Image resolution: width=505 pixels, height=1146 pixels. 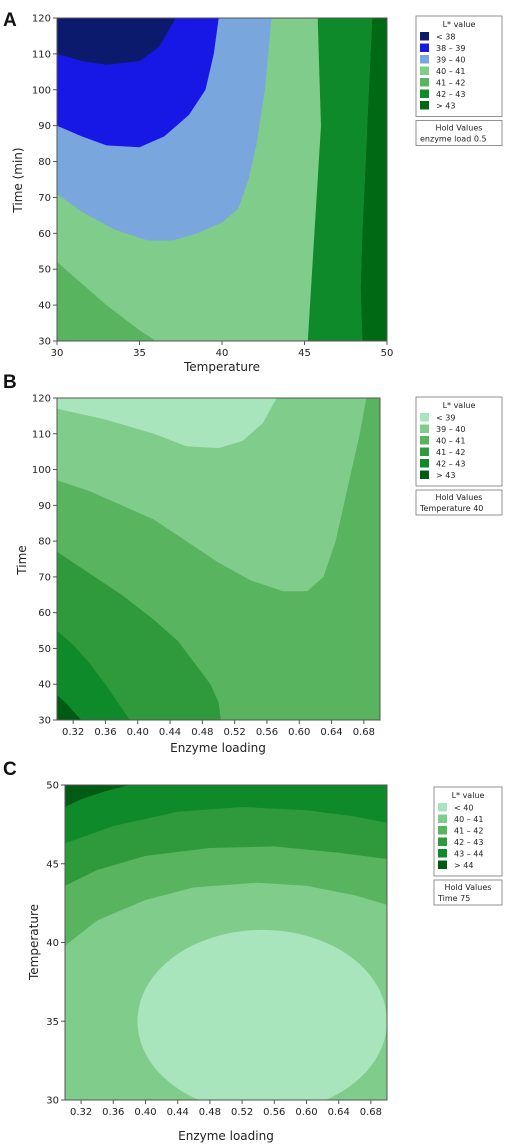 What do you see at coordinates (34, 942) in the screenshot?
I see `y-axis-title-c: Temperature` at bounding box center [34, 942].